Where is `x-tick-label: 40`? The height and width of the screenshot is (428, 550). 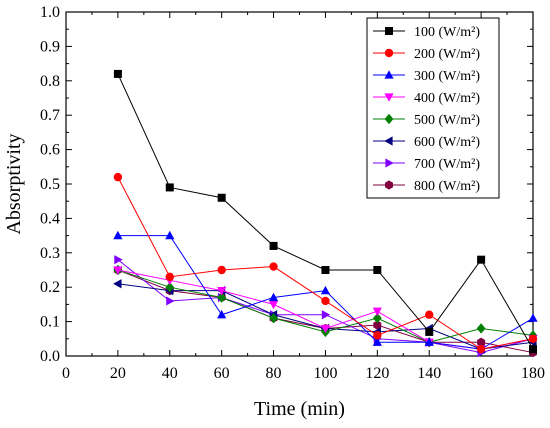 x-tick-label: 40 is located at coordinates (170, 373).